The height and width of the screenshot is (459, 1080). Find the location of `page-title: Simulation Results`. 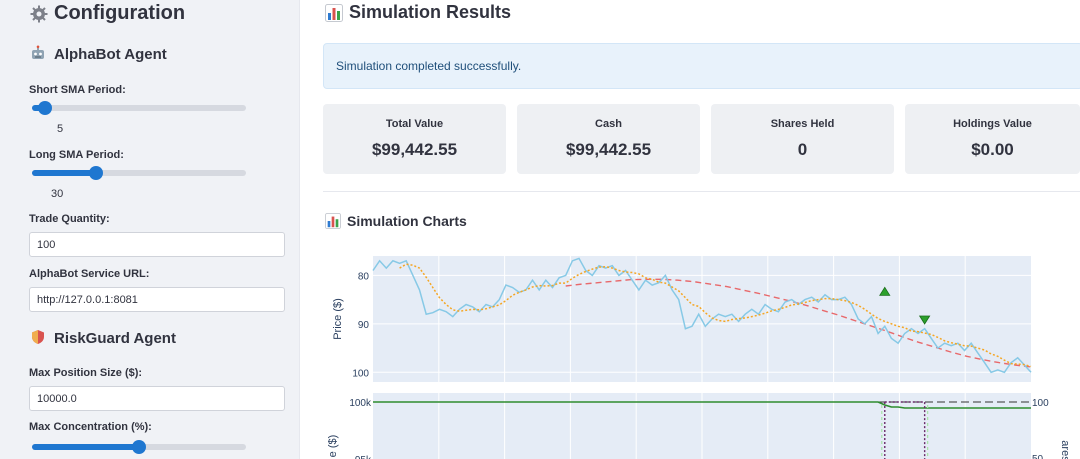

page-title: Simulation Results is located at coordinates (418, 12).